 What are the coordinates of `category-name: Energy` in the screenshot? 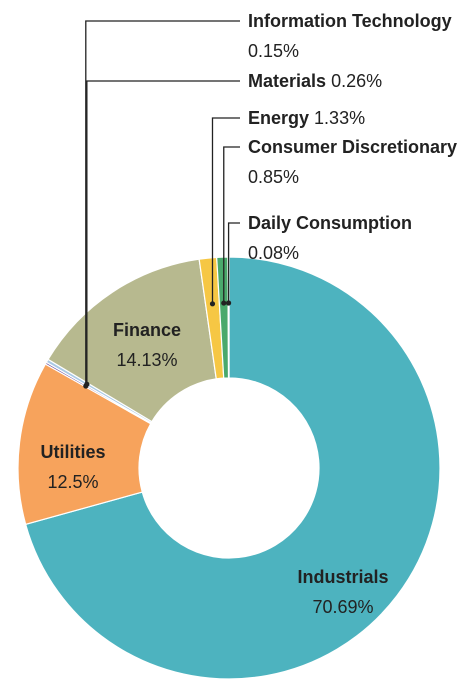 It's located at (279, 118).